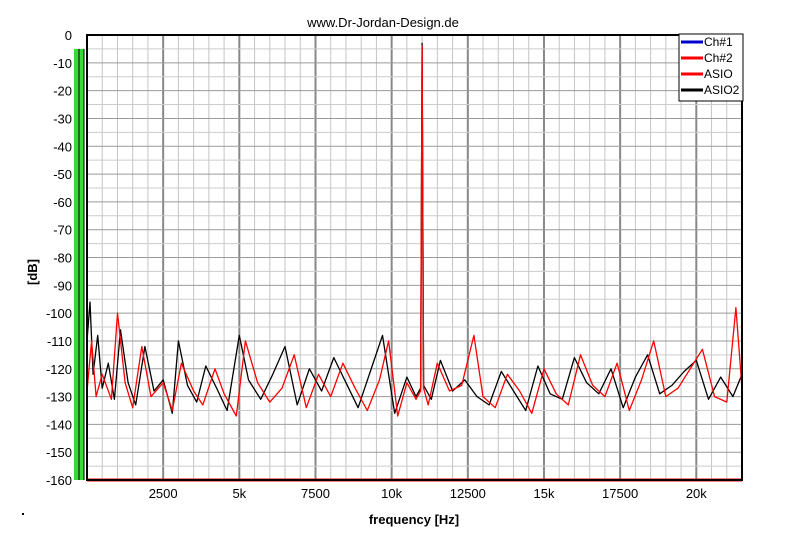  I want to click on y-tick-label: -110, so click(59, 341).